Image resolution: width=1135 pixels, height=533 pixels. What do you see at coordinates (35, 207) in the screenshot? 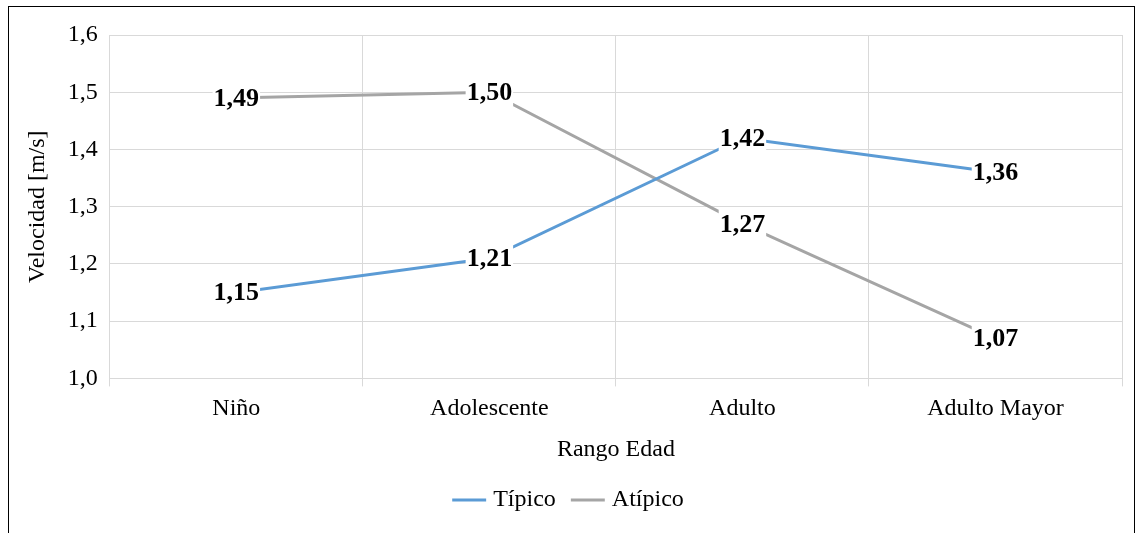
I see `y-axis-title: Velocidad [m/s]` at bounding box center [35, 207].